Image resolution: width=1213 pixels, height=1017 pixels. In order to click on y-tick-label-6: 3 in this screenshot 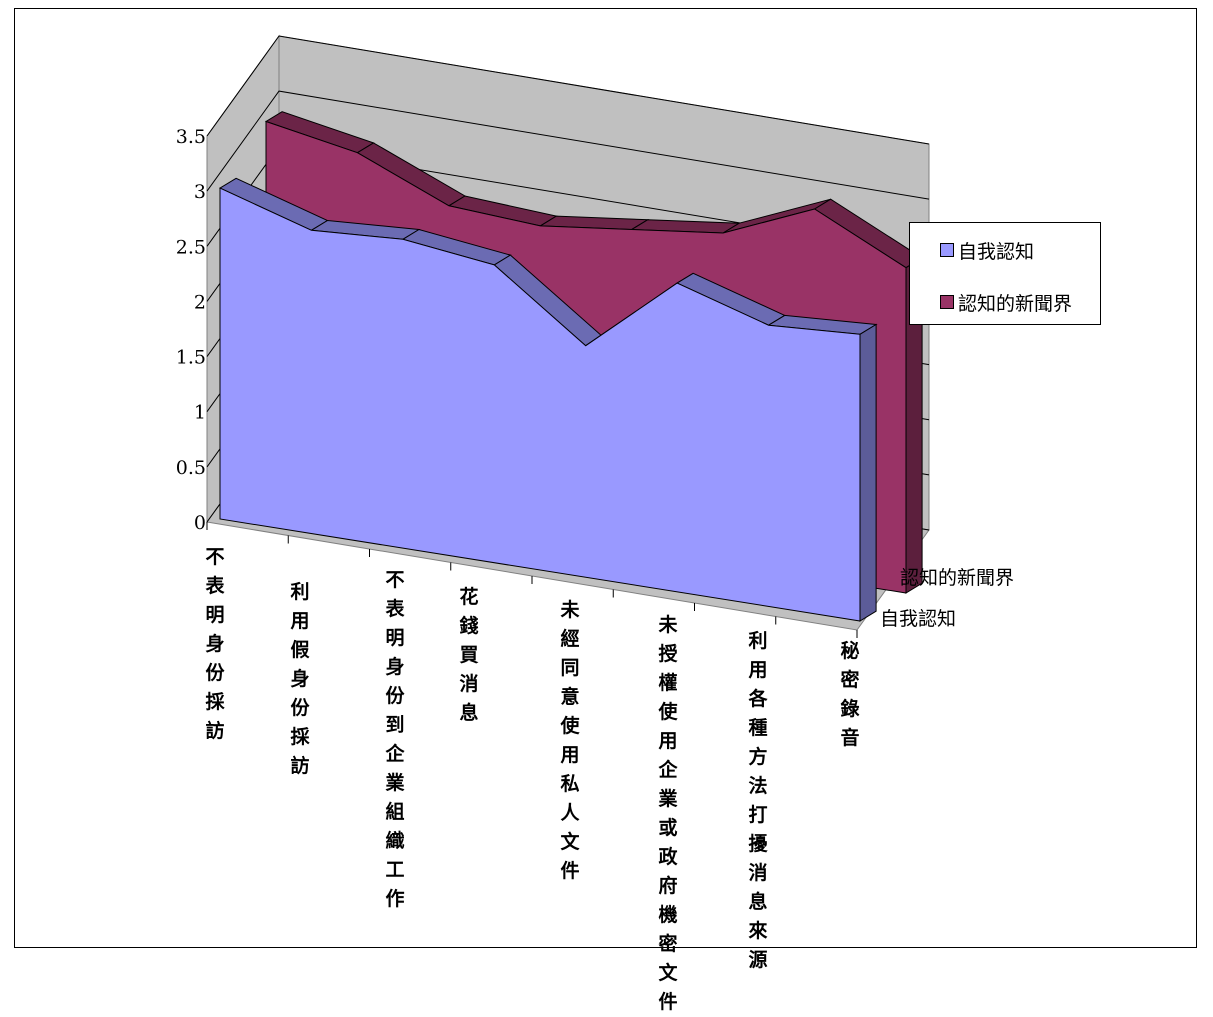, I will do `click(200, 192)`.